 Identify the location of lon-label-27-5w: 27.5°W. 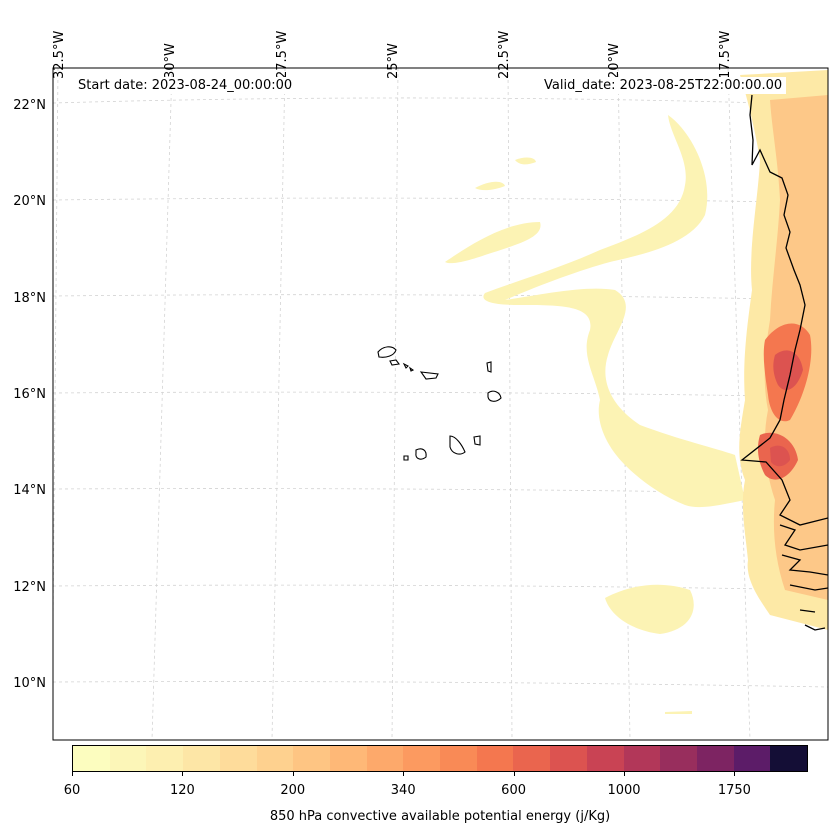
(282, 54).